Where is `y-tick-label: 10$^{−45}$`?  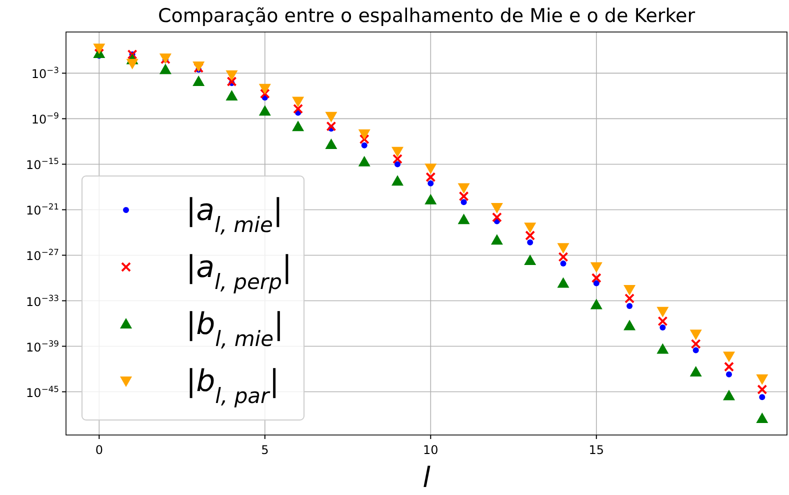 y-tick-label: 10$^{−45}$ is located at coordinates (42, 392).